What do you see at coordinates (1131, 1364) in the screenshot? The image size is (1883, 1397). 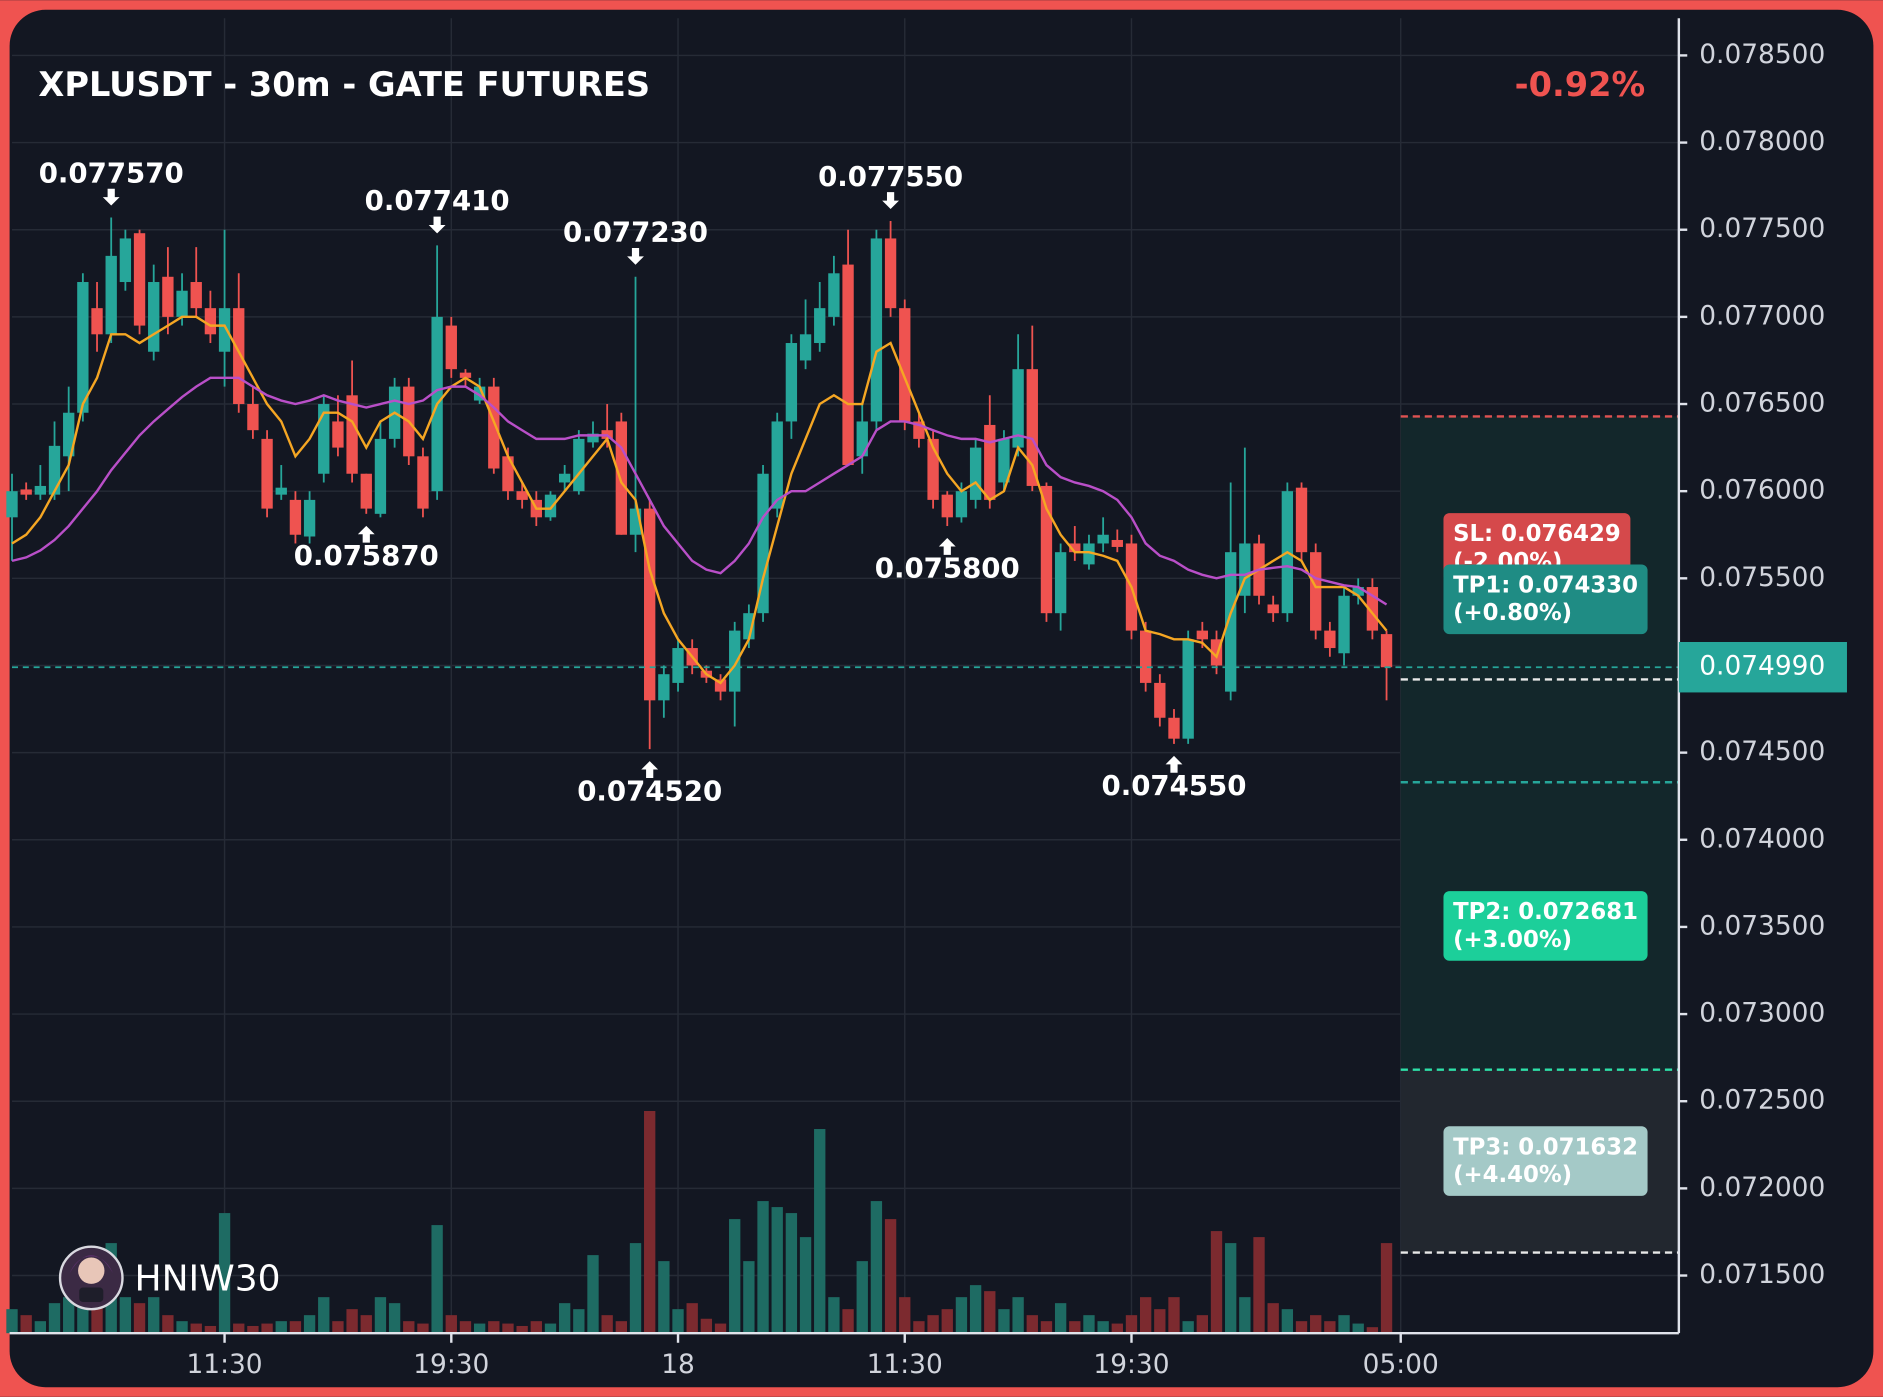 I see `x-tick-label: 19:30` at bounding box center [1131, 1364].